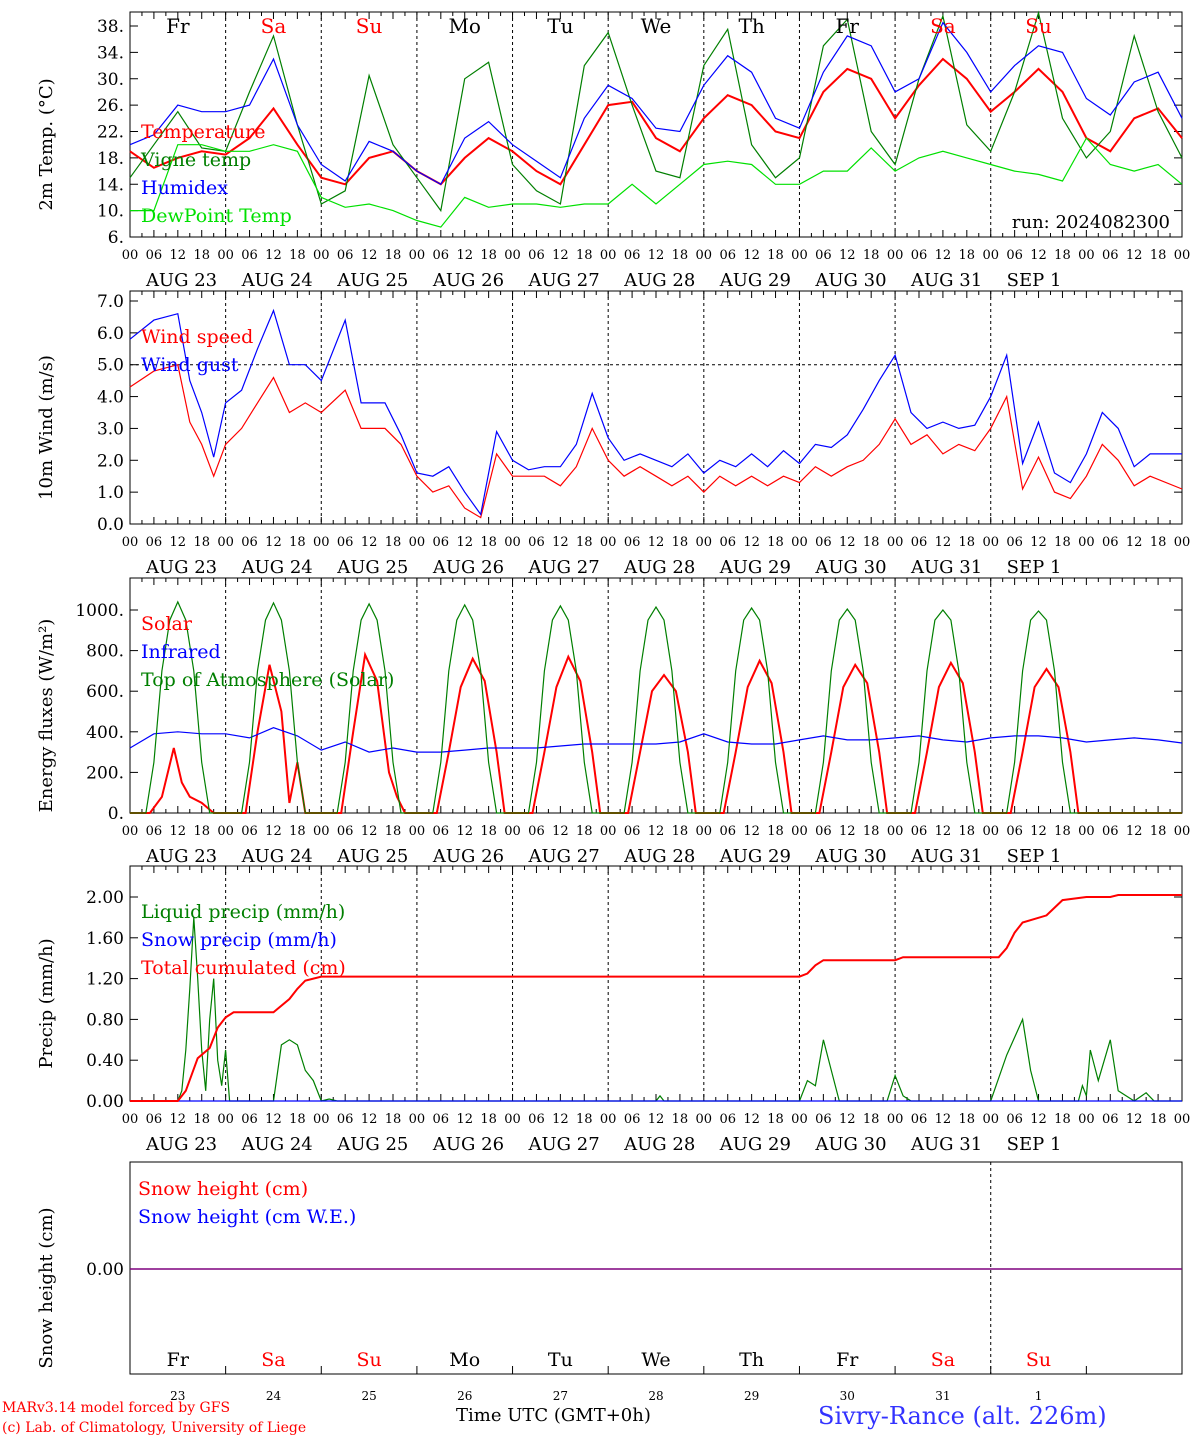  I want to click on energy-legend-1: Infrared, so click(181, 652).